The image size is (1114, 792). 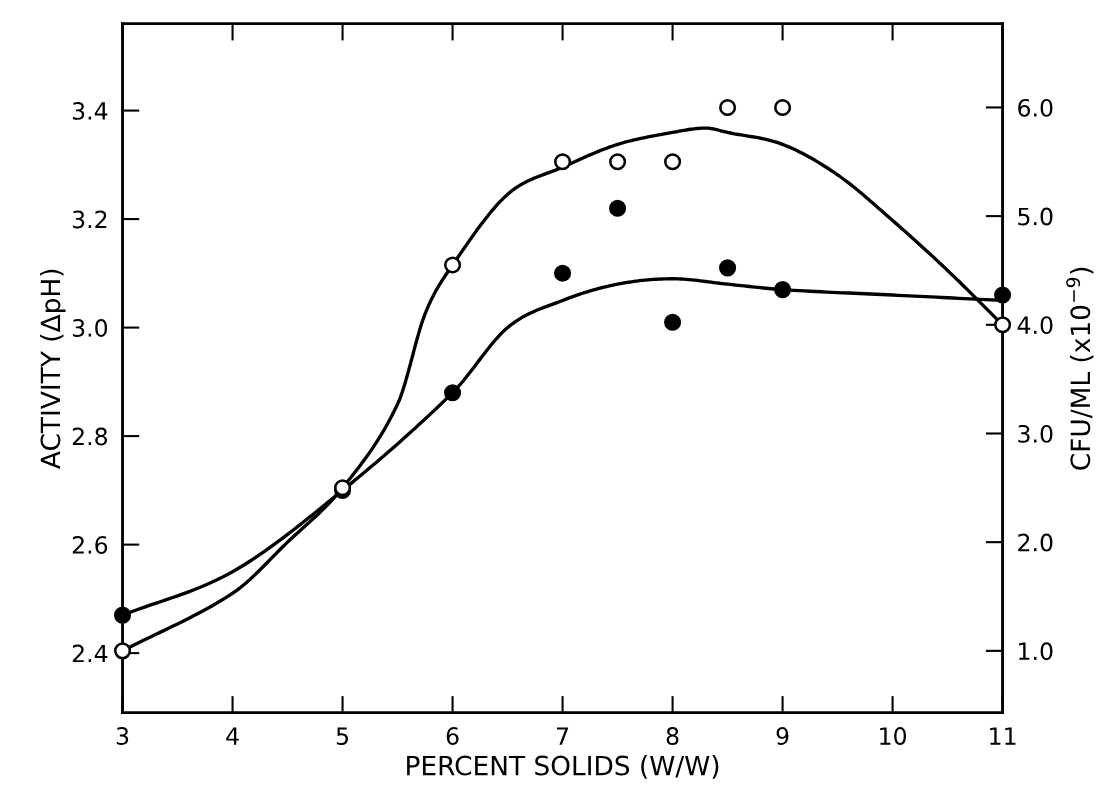 I want to click on y2-axis-title: CFU/ML (x10$^{−9}$), so click(x=1080, y=368).